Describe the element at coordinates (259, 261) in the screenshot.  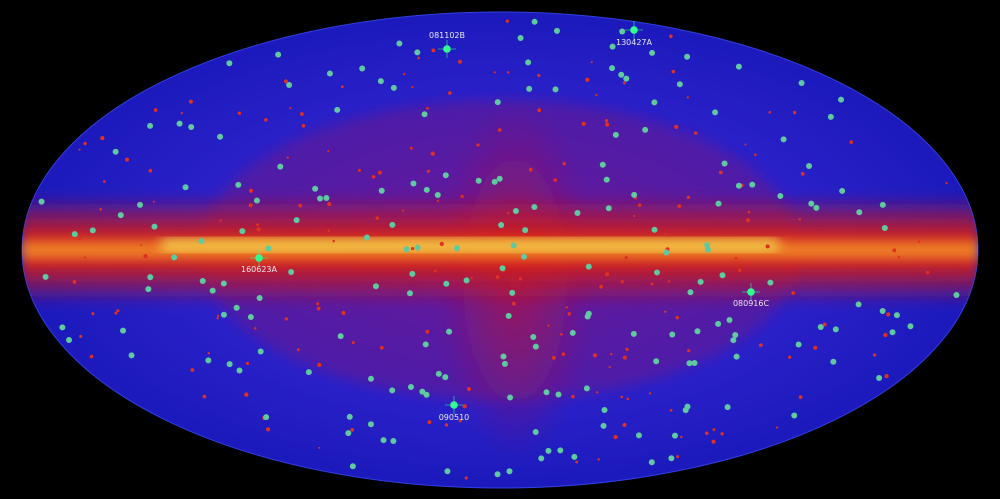
I see `highlighted-burst: 160623A` at that location.